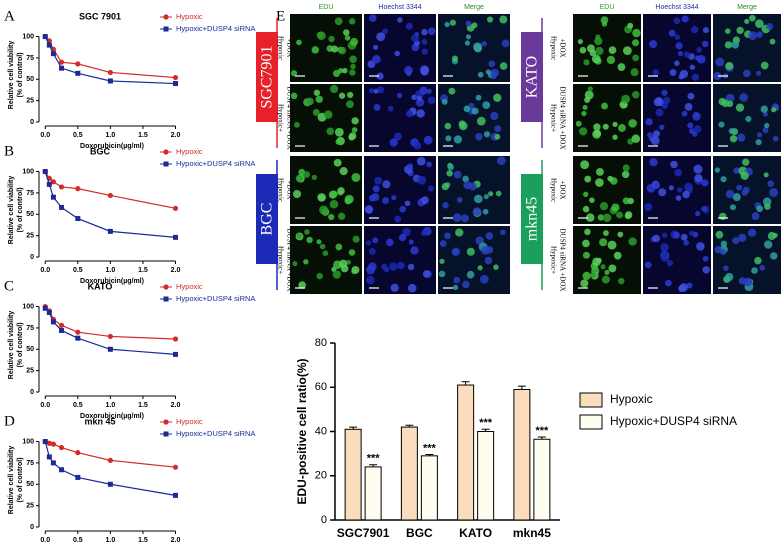 The width and height of the screenshot is (781, 543). Describe the element at coordinates (324, 520) in the screenshot. I see `y-tick-label: 0` at that location.